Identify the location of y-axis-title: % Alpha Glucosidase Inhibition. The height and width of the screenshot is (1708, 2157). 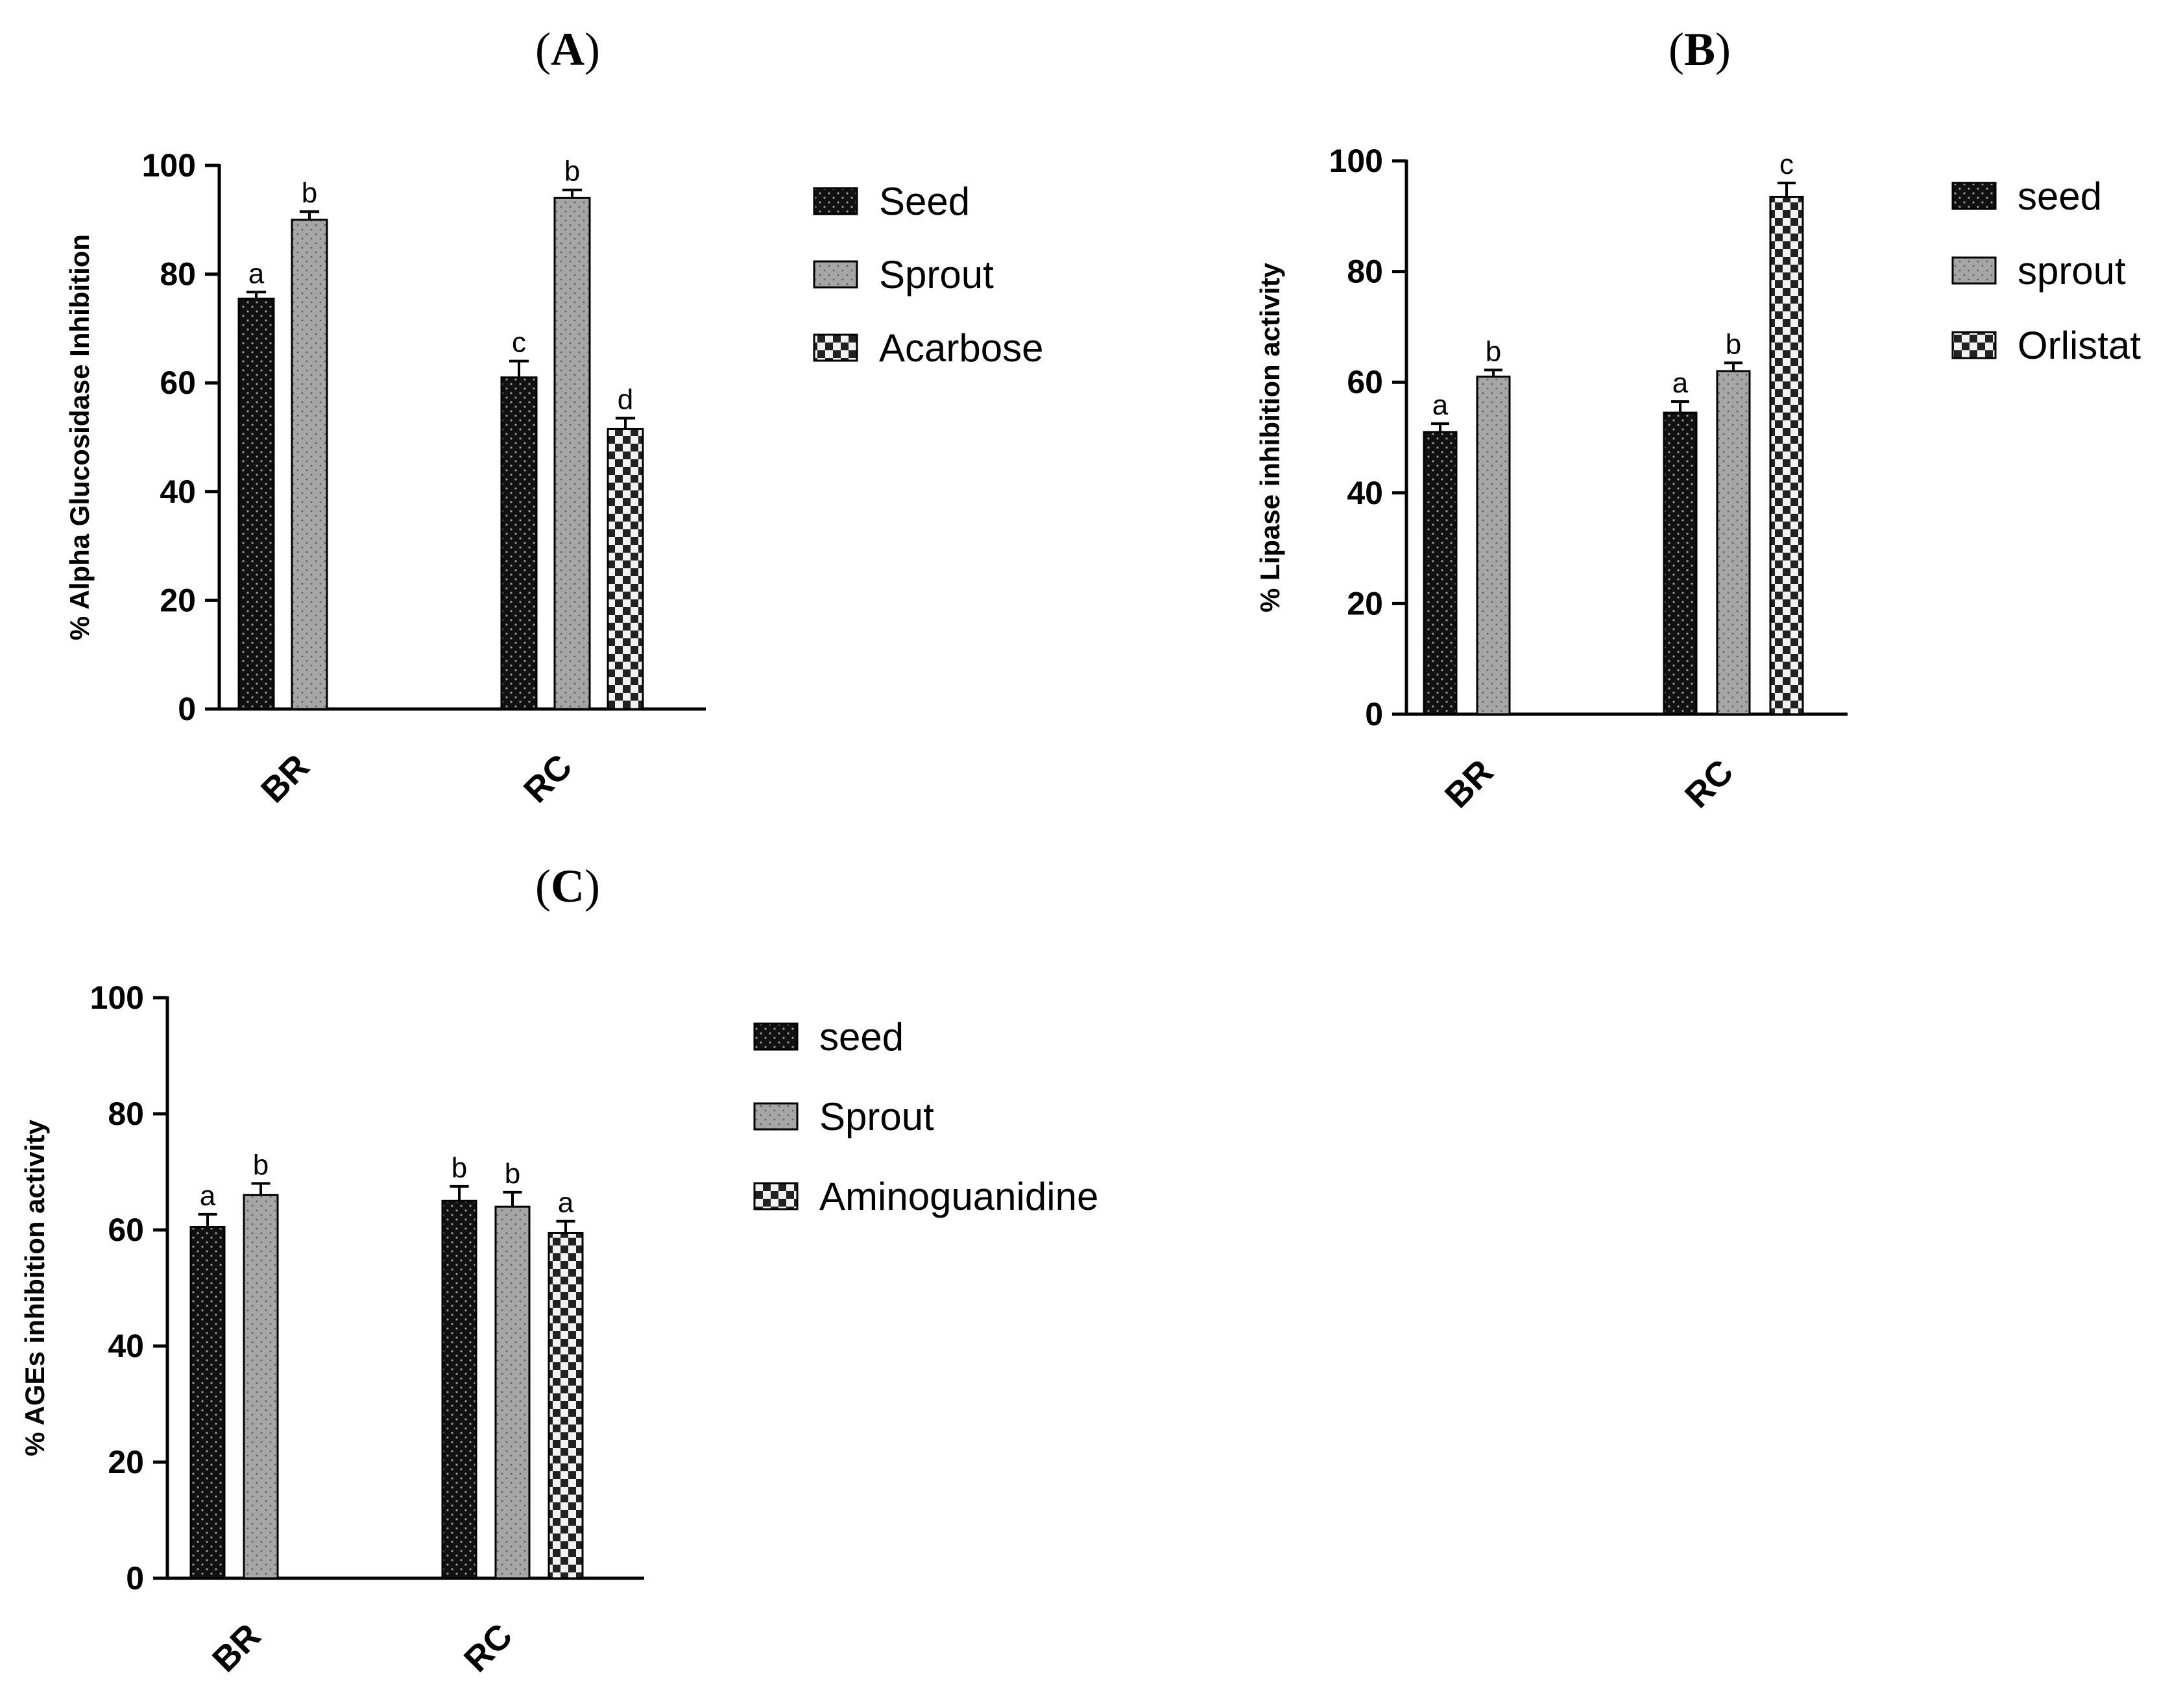
(79, 437).